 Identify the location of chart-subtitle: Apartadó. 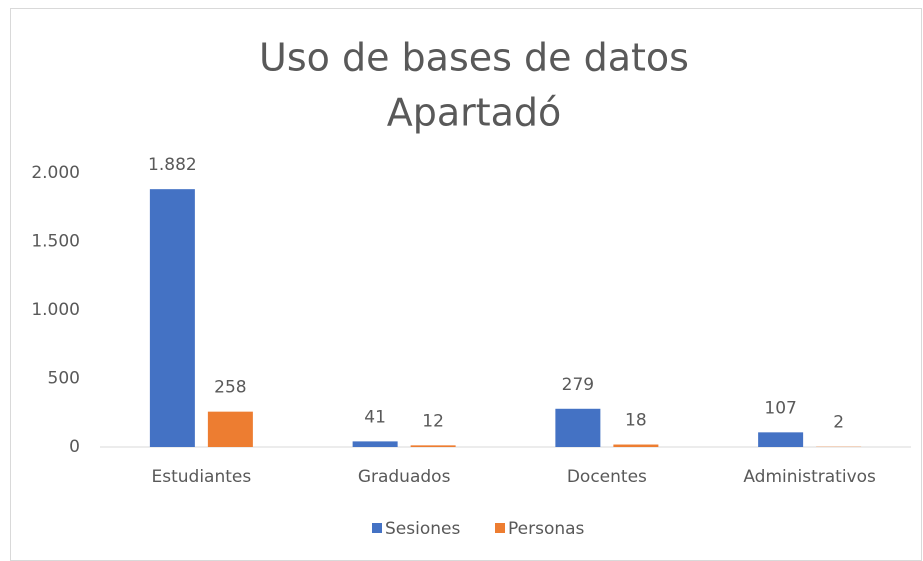
(474, 113).